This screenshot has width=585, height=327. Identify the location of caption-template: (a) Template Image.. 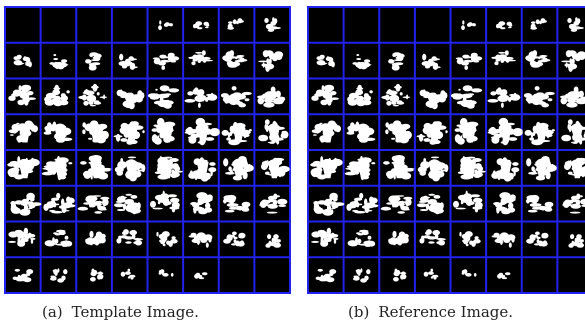
(120, 312).